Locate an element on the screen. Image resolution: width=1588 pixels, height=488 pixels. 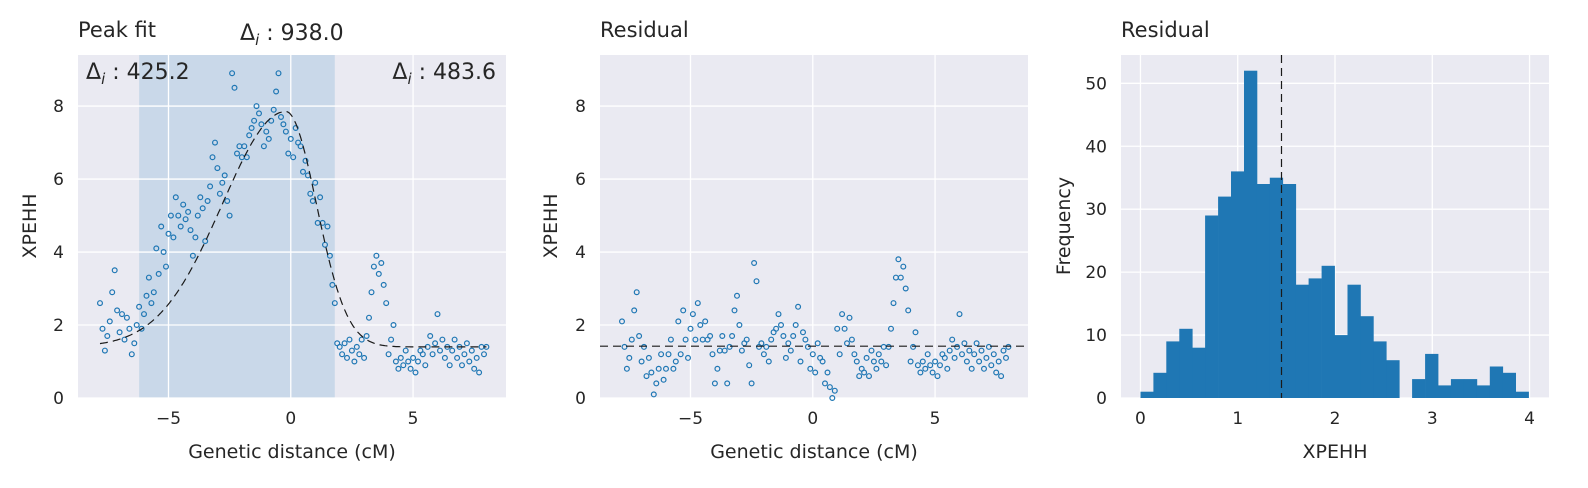
peak-fit-ylabel: XPEHH is located at coordinates (30, 225).